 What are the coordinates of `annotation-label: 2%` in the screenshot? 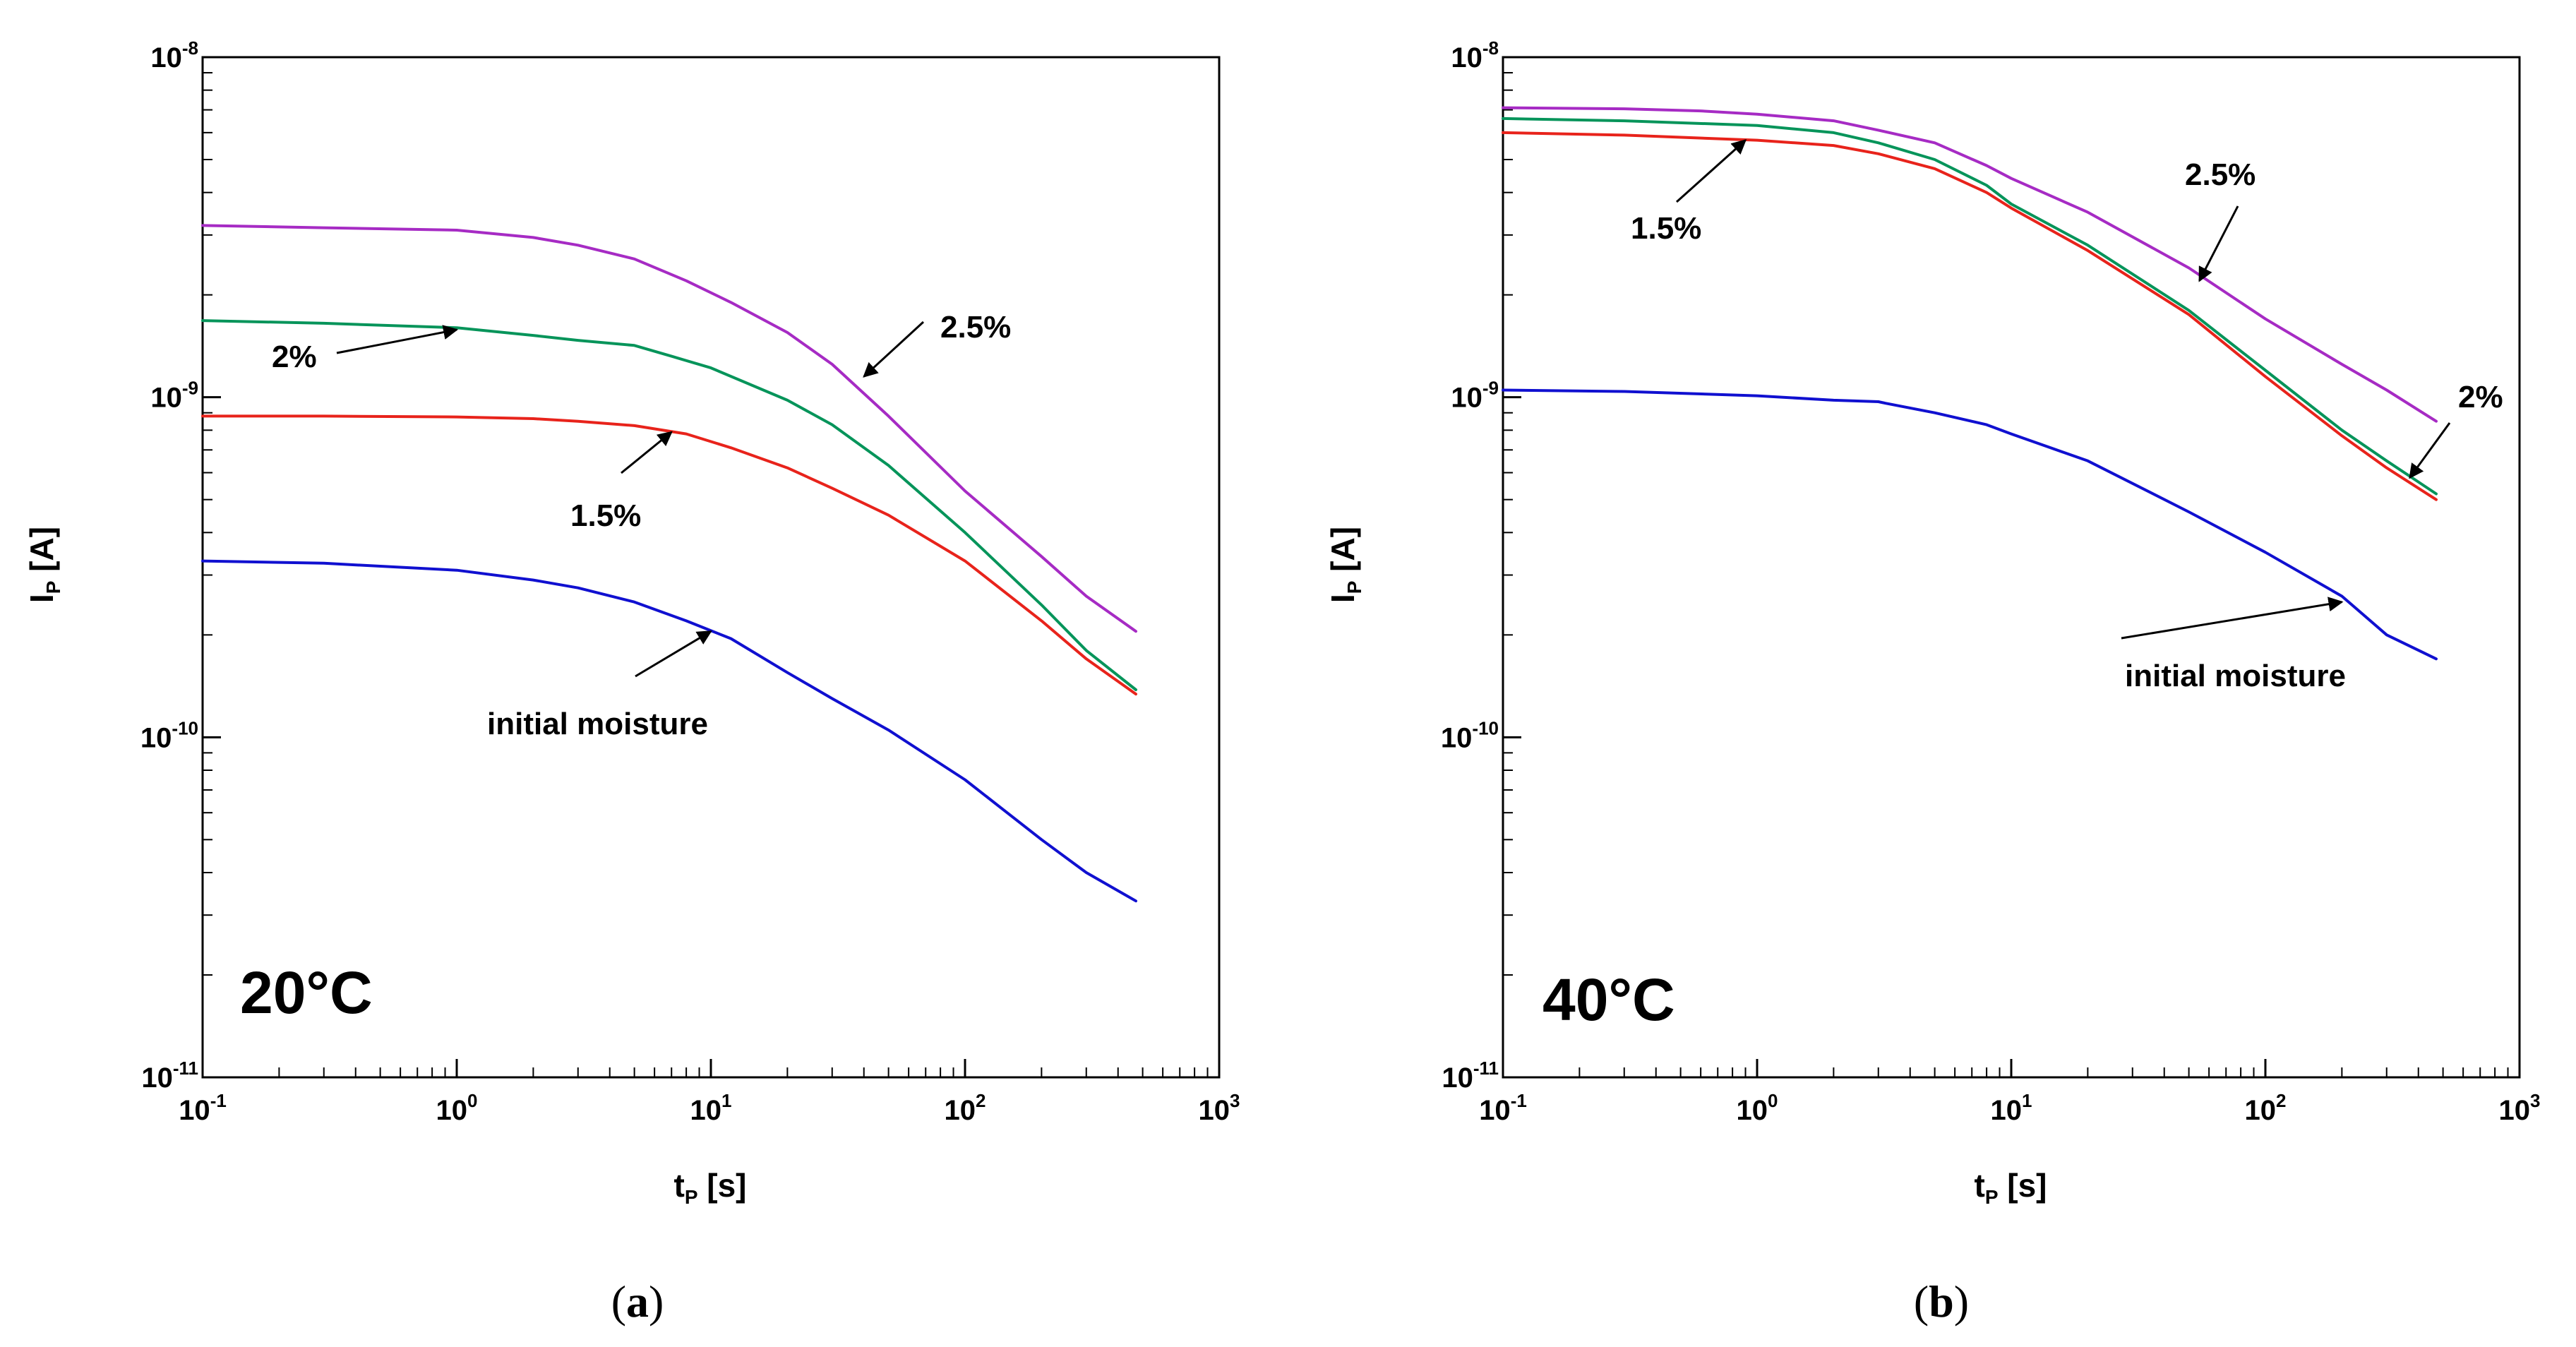 It's located at (294, 357).